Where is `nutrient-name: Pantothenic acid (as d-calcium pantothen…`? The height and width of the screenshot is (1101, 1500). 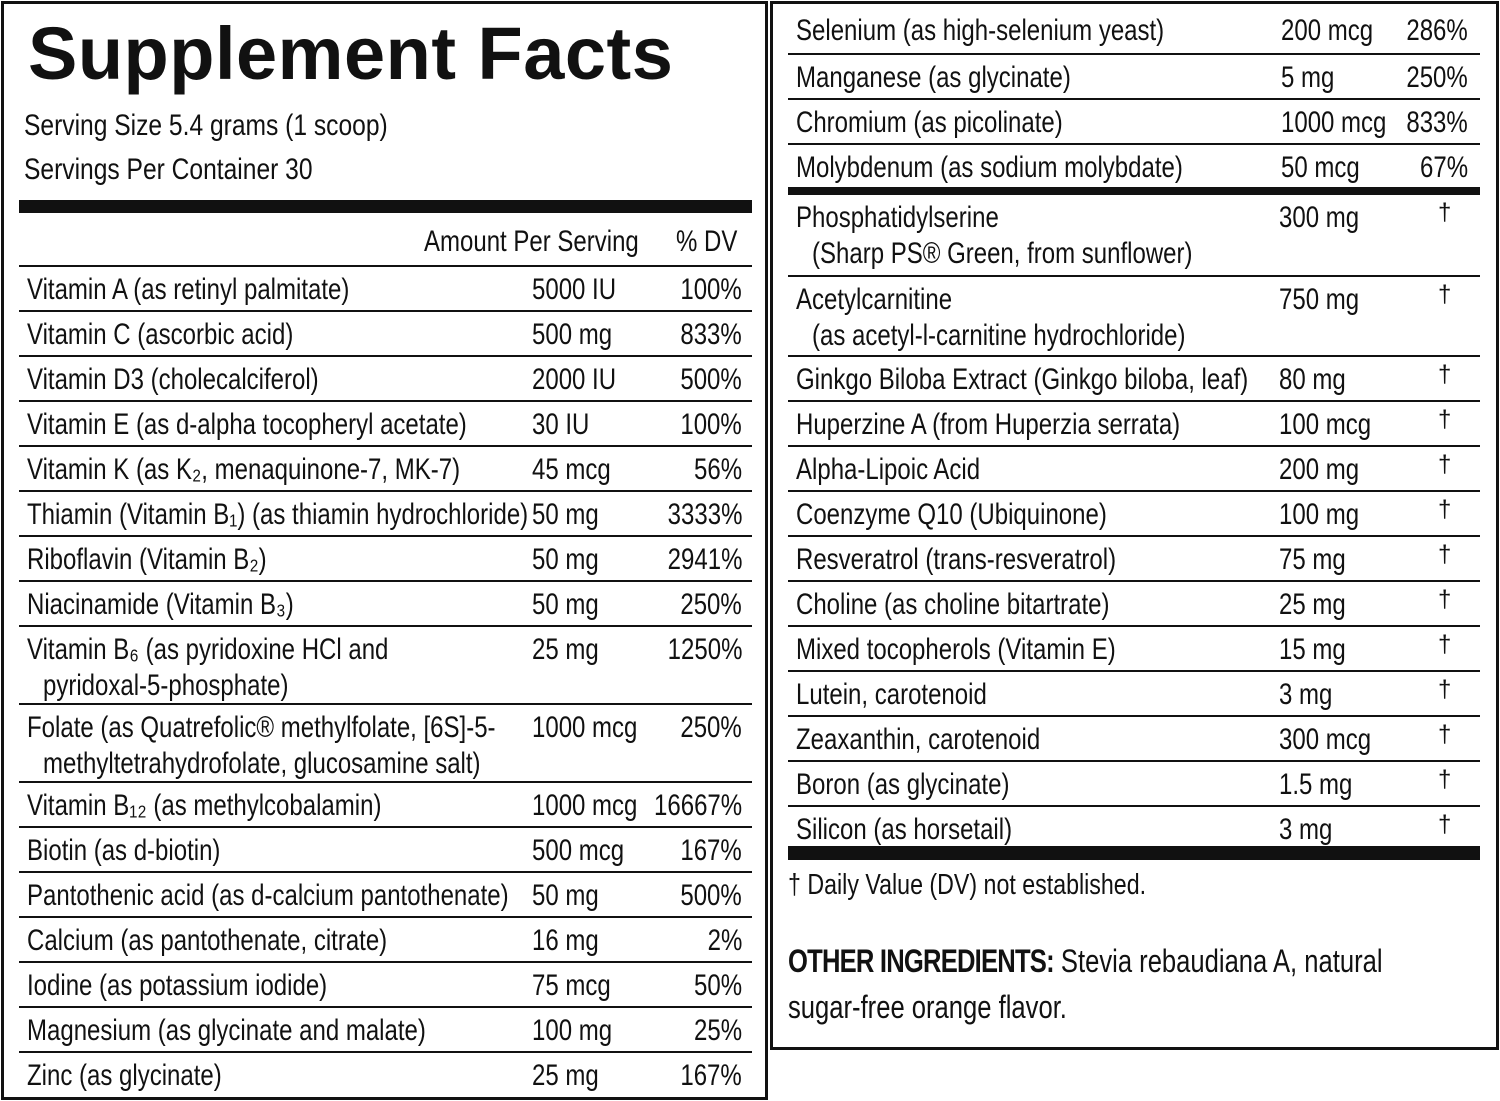 nutrient-name: Pantothenic acid (as d-calcium pantothen… is located at coordinates (268, 895).